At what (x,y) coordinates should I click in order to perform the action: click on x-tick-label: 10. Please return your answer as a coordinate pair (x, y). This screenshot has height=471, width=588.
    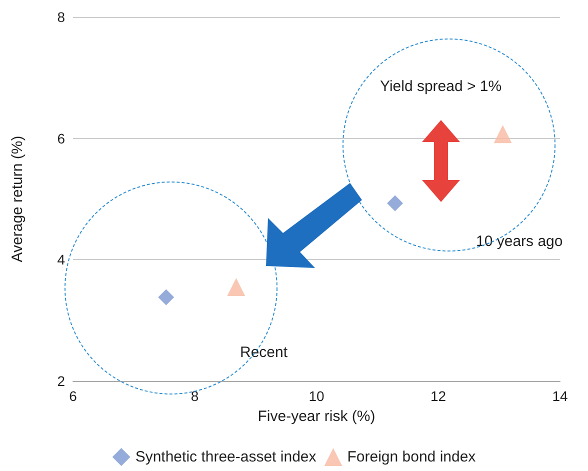
    Looking at the image, I should click on (316, 396).